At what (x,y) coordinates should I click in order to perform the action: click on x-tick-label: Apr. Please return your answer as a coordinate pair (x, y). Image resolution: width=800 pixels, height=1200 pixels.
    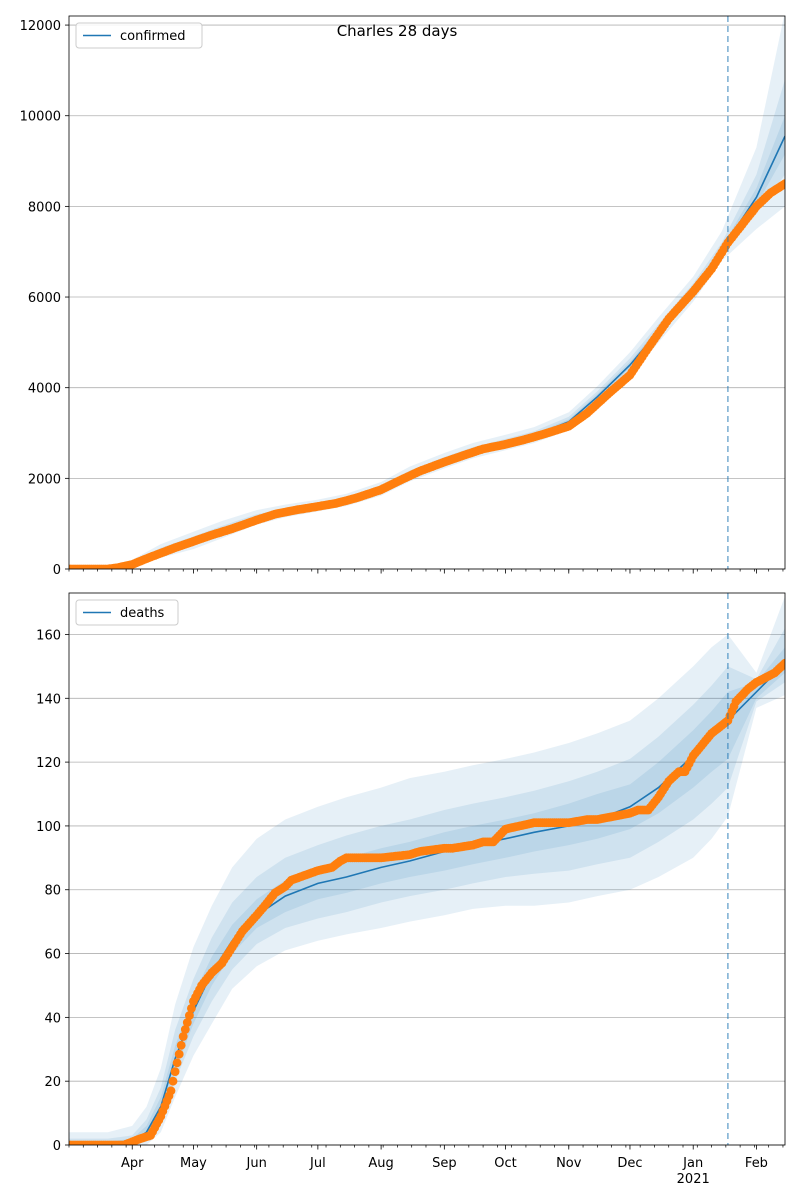
    Looking at the image, I should click on (132, 1163).